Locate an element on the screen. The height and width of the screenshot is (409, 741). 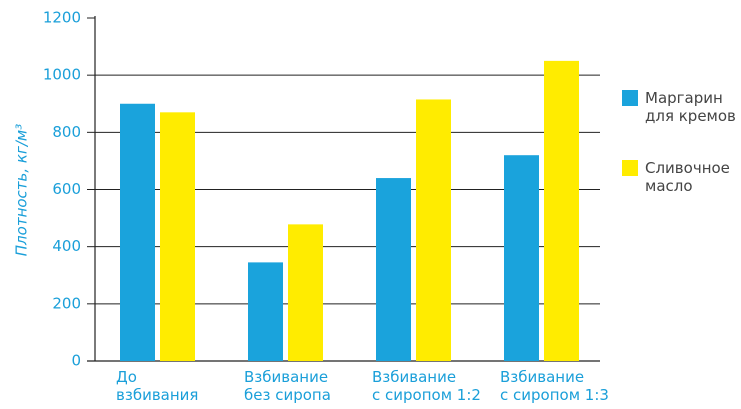
y-tick-label: 1200 is located at coordinates (62, 18).